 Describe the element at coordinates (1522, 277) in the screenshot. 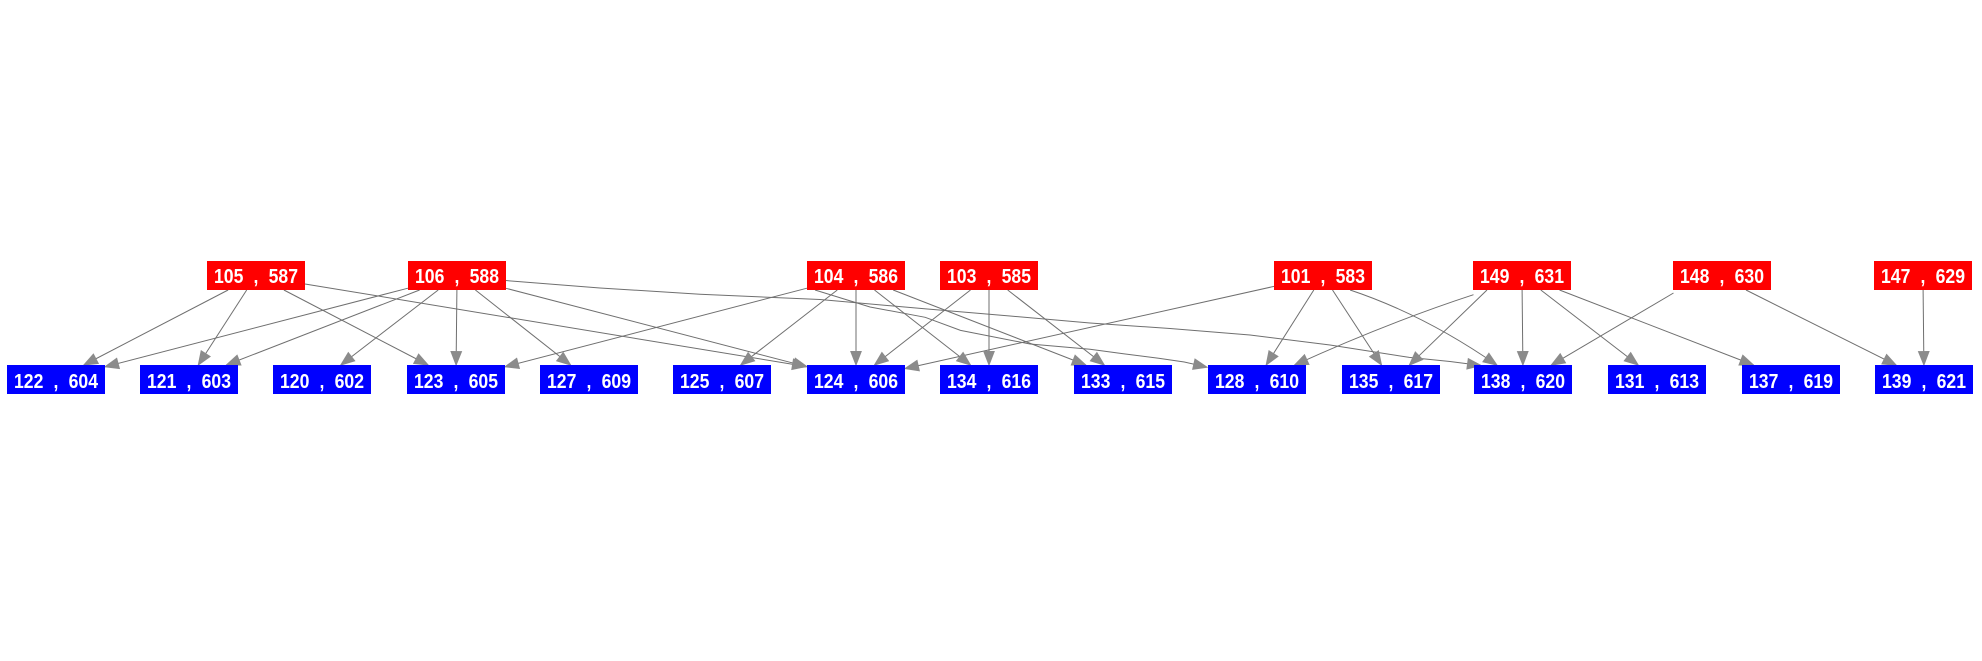

I see `svg-text: 149 , 631` at that location.